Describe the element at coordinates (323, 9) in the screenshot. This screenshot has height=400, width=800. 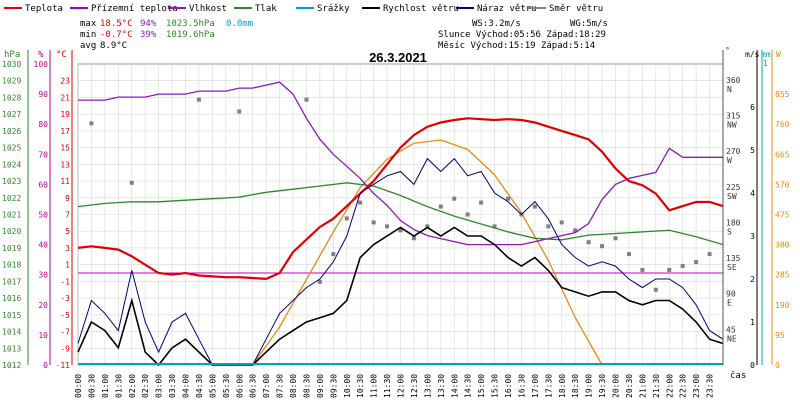
I see `legend-entry-srazky: Srážky` at that location.